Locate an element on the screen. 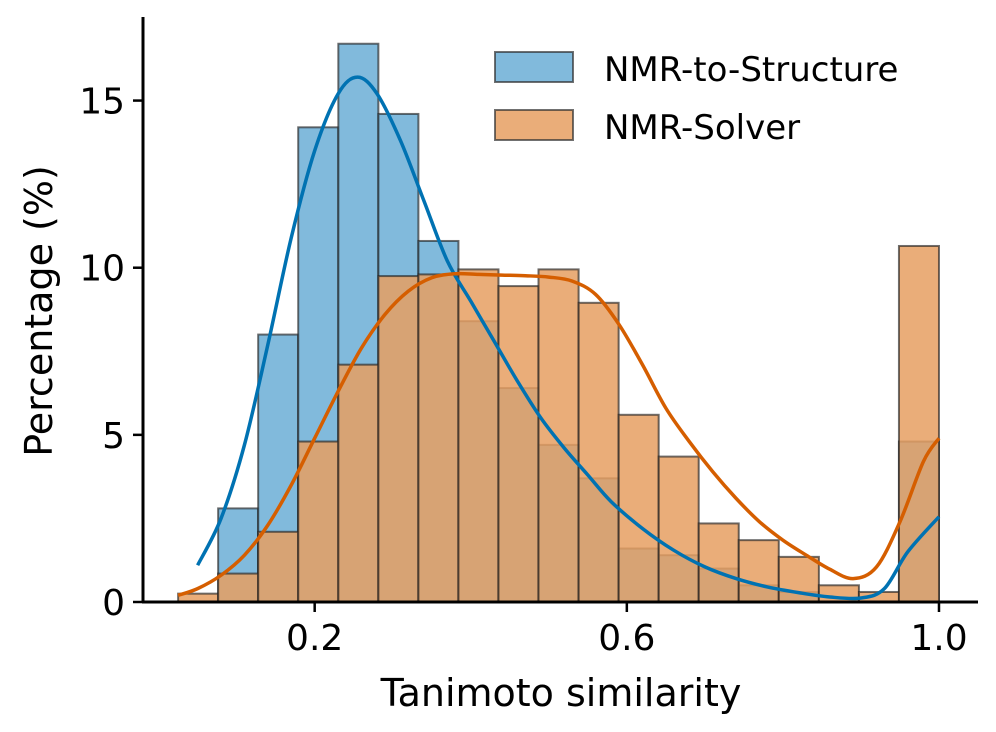 This screenshot has height=732, width=996. y-tick-label: 5 is located at coordinates (113, 436).